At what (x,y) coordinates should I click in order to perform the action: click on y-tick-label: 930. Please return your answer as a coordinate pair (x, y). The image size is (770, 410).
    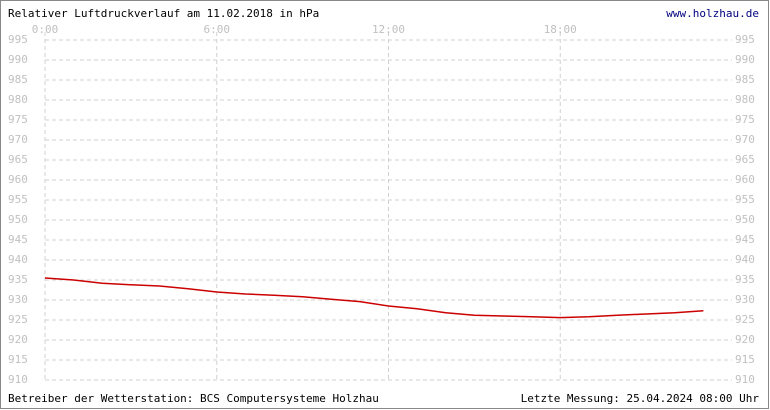
    Looking at the image, I should click on (18, 299).